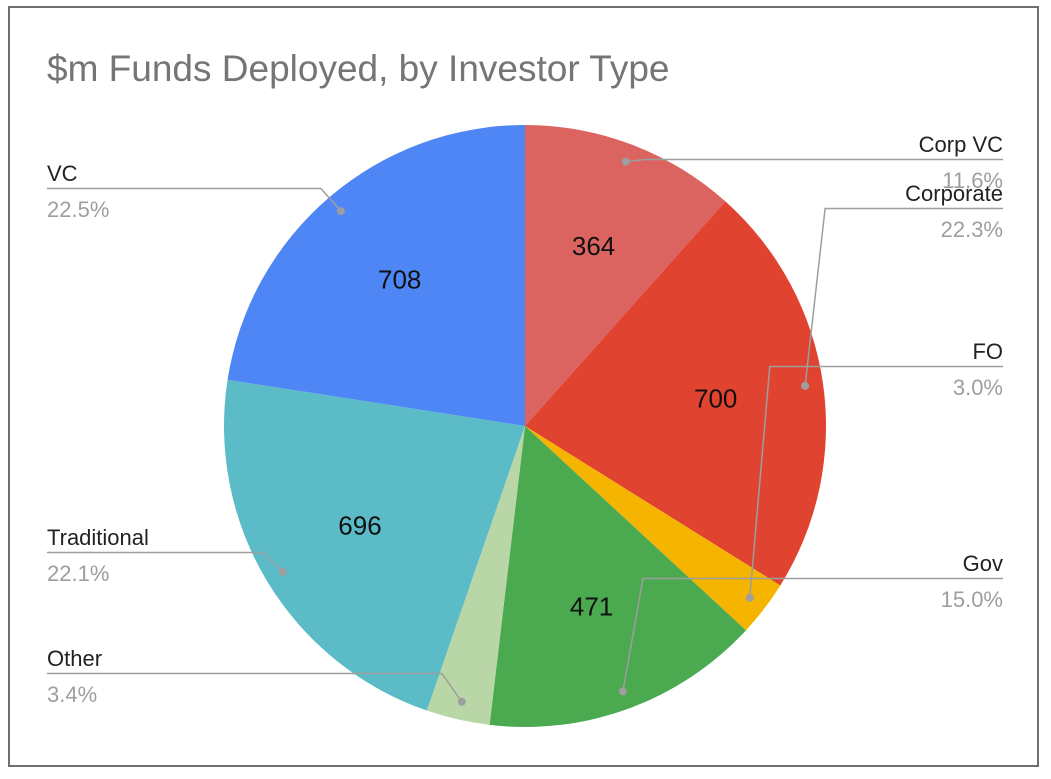  What do you see at coordinates (461, 701) in the screenshot?
I see `leader-dot-other` at bounding box center [461, 701].